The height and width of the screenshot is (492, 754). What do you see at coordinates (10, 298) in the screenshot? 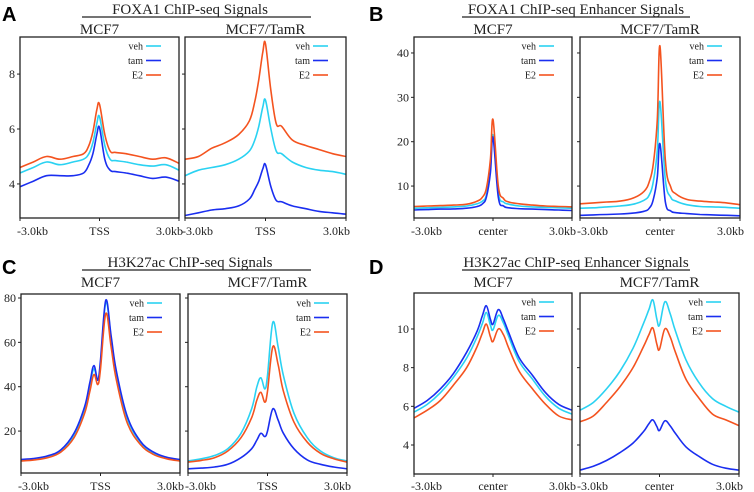
I see `y-tick-label: 80` at bounding box center [10, 298].